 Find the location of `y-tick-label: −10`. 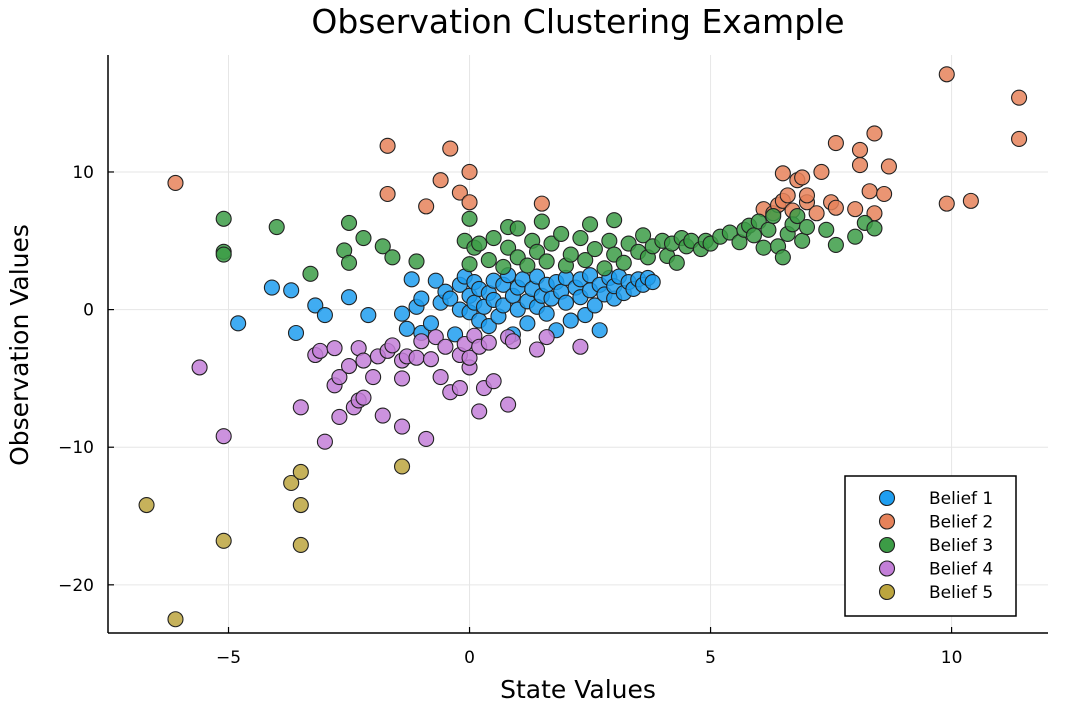

y-tick-label: −10 is located at coordinates (76, 448).